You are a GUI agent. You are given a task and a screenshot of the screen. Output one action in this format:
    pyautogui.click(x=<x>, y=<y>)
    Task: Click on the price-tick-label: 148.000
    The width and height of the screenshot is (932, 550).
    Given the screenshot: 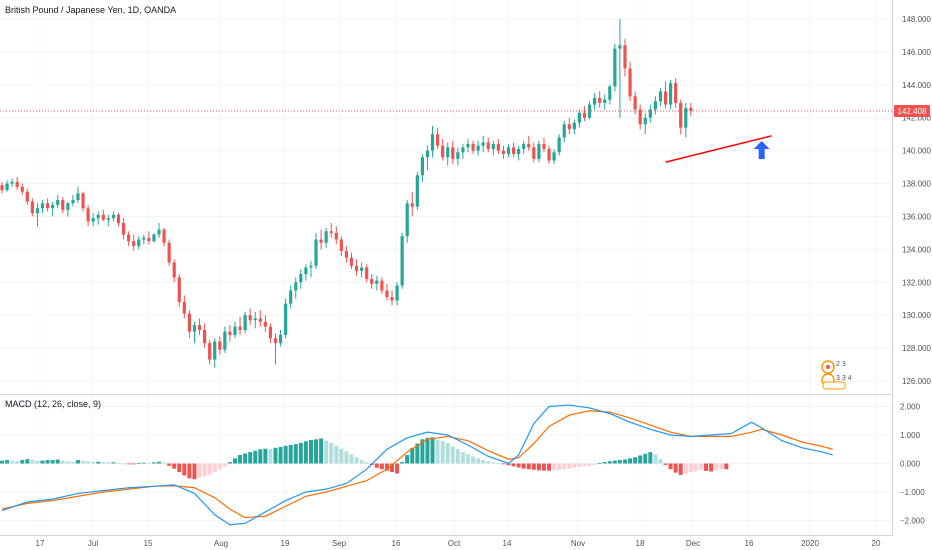 What is the action you would take?
    pyautogui.click(x=916, y=19)
    